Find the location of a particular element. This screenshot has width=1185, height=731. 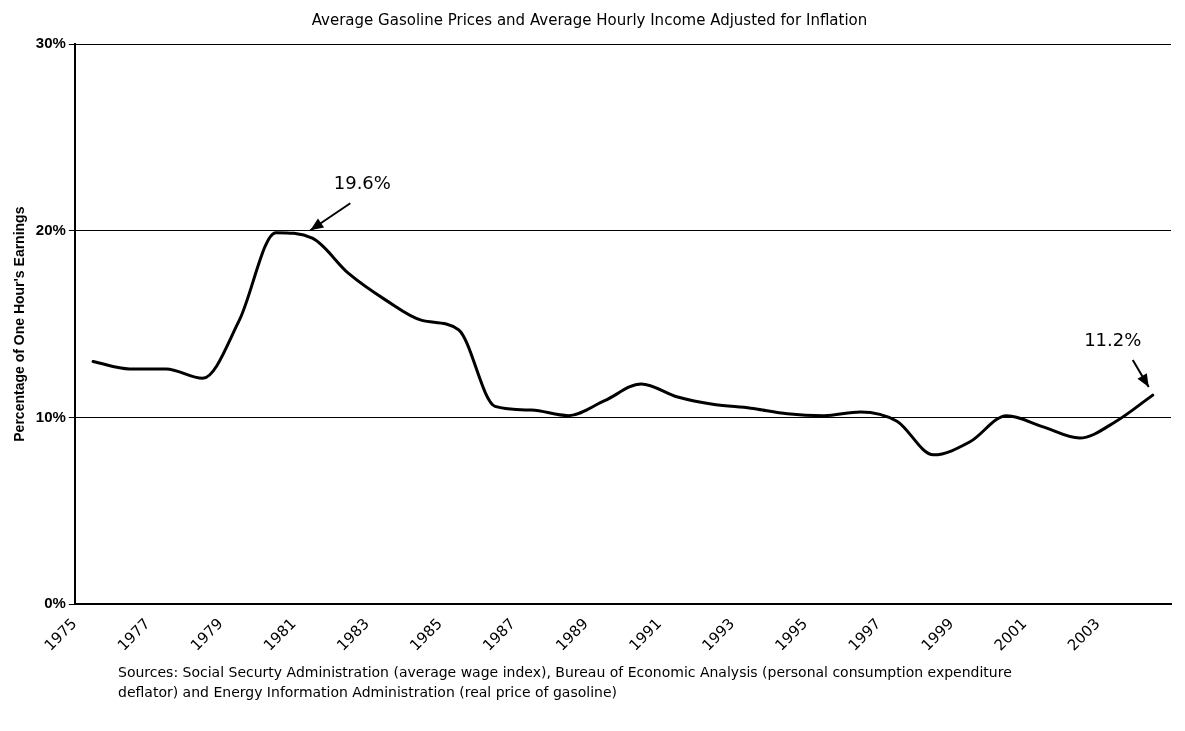

annotation: 11.2% is located at coordinates (1113, 339).